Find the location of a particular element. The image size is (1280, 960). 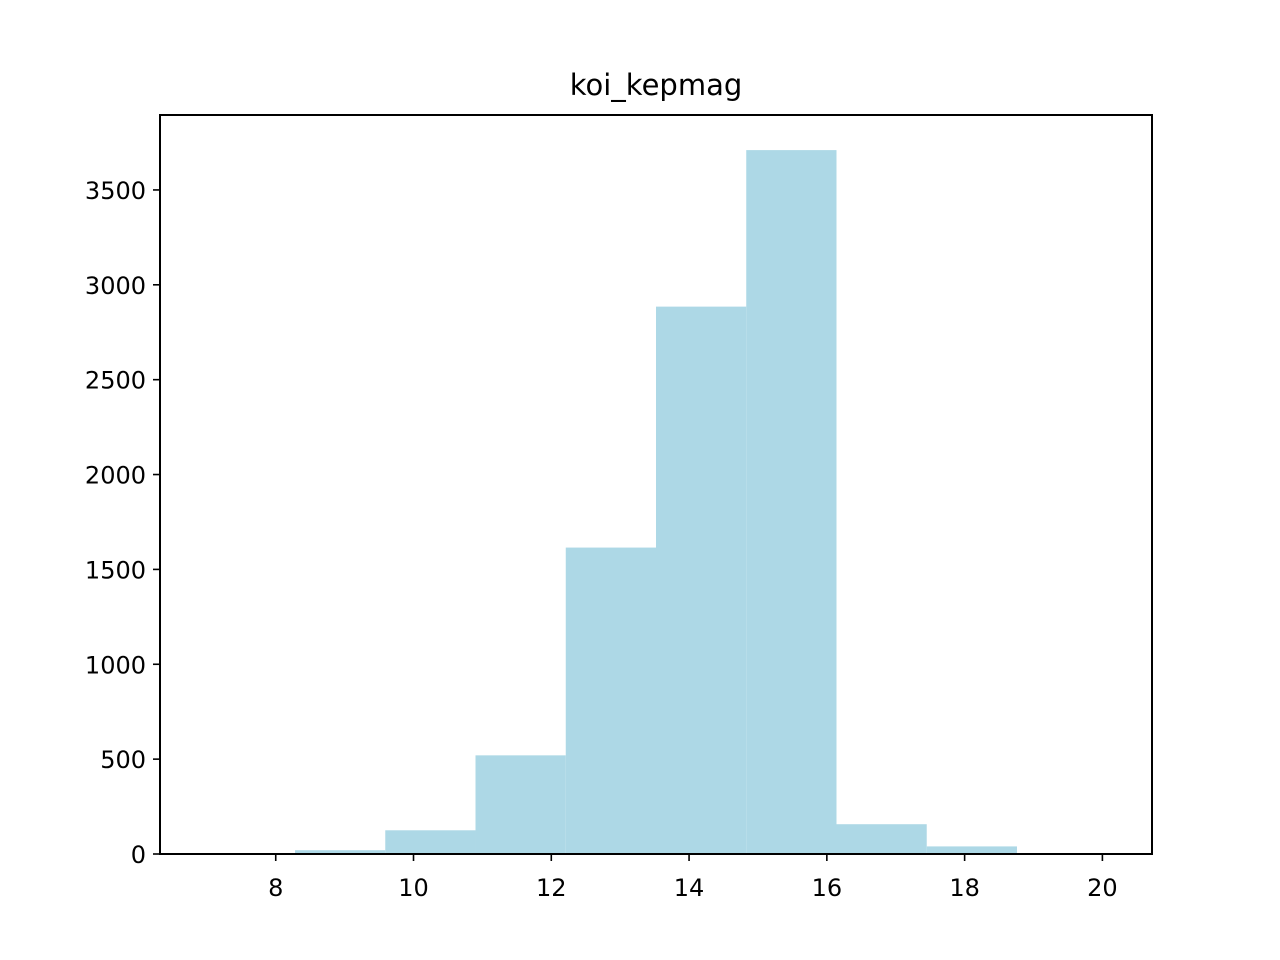

x-tick-label-4: 16 is located at coordinates (827, 888).